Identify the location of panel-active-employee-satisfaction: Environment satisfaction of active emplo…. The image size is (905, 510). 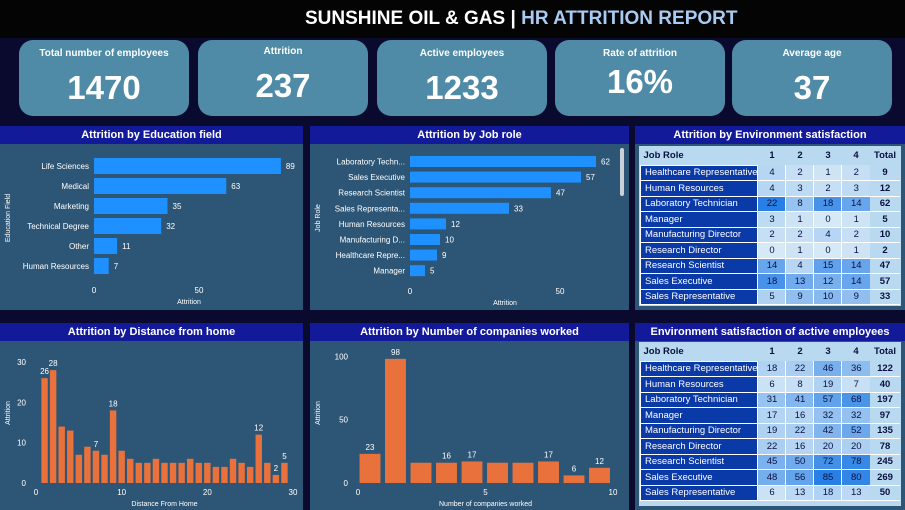
(770, 416).